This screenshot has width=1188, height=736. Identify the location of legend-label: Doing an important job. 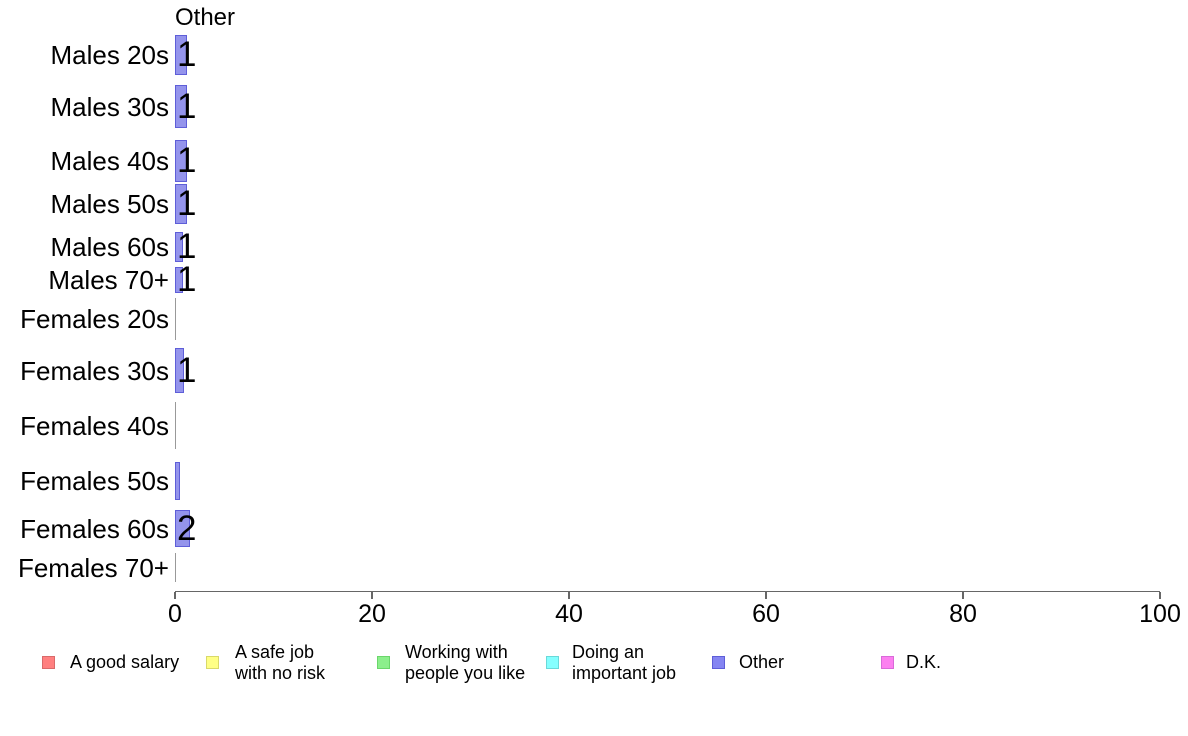
(624, 662).